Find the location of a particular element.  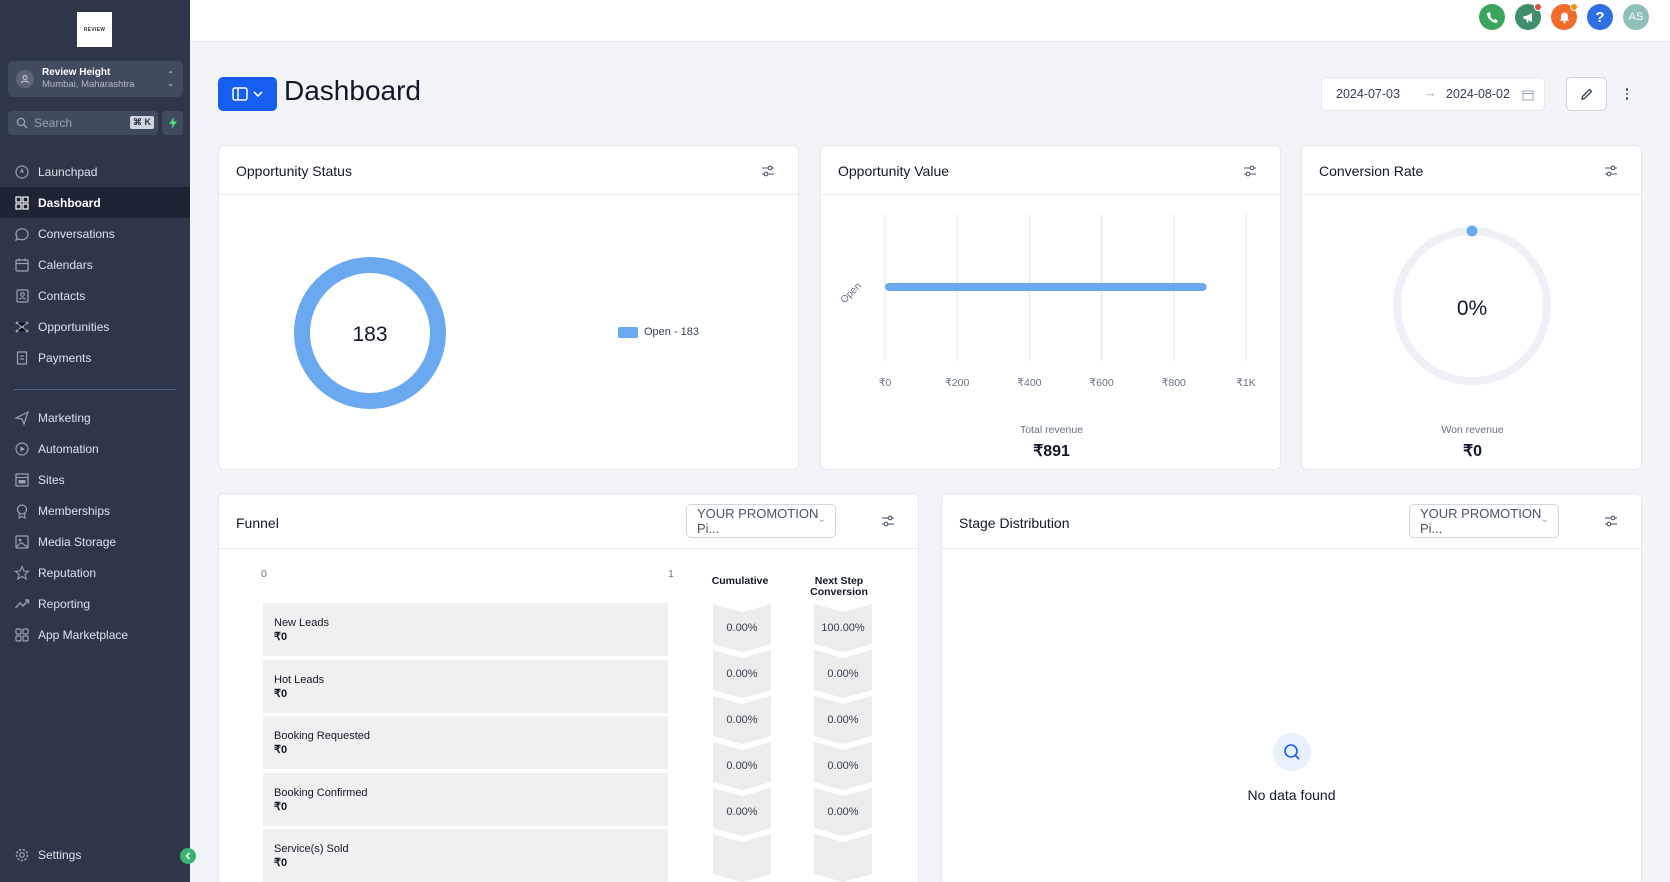

chevron-updown-icon: ⌃ ⌄ is located at coordinates (170, 79).